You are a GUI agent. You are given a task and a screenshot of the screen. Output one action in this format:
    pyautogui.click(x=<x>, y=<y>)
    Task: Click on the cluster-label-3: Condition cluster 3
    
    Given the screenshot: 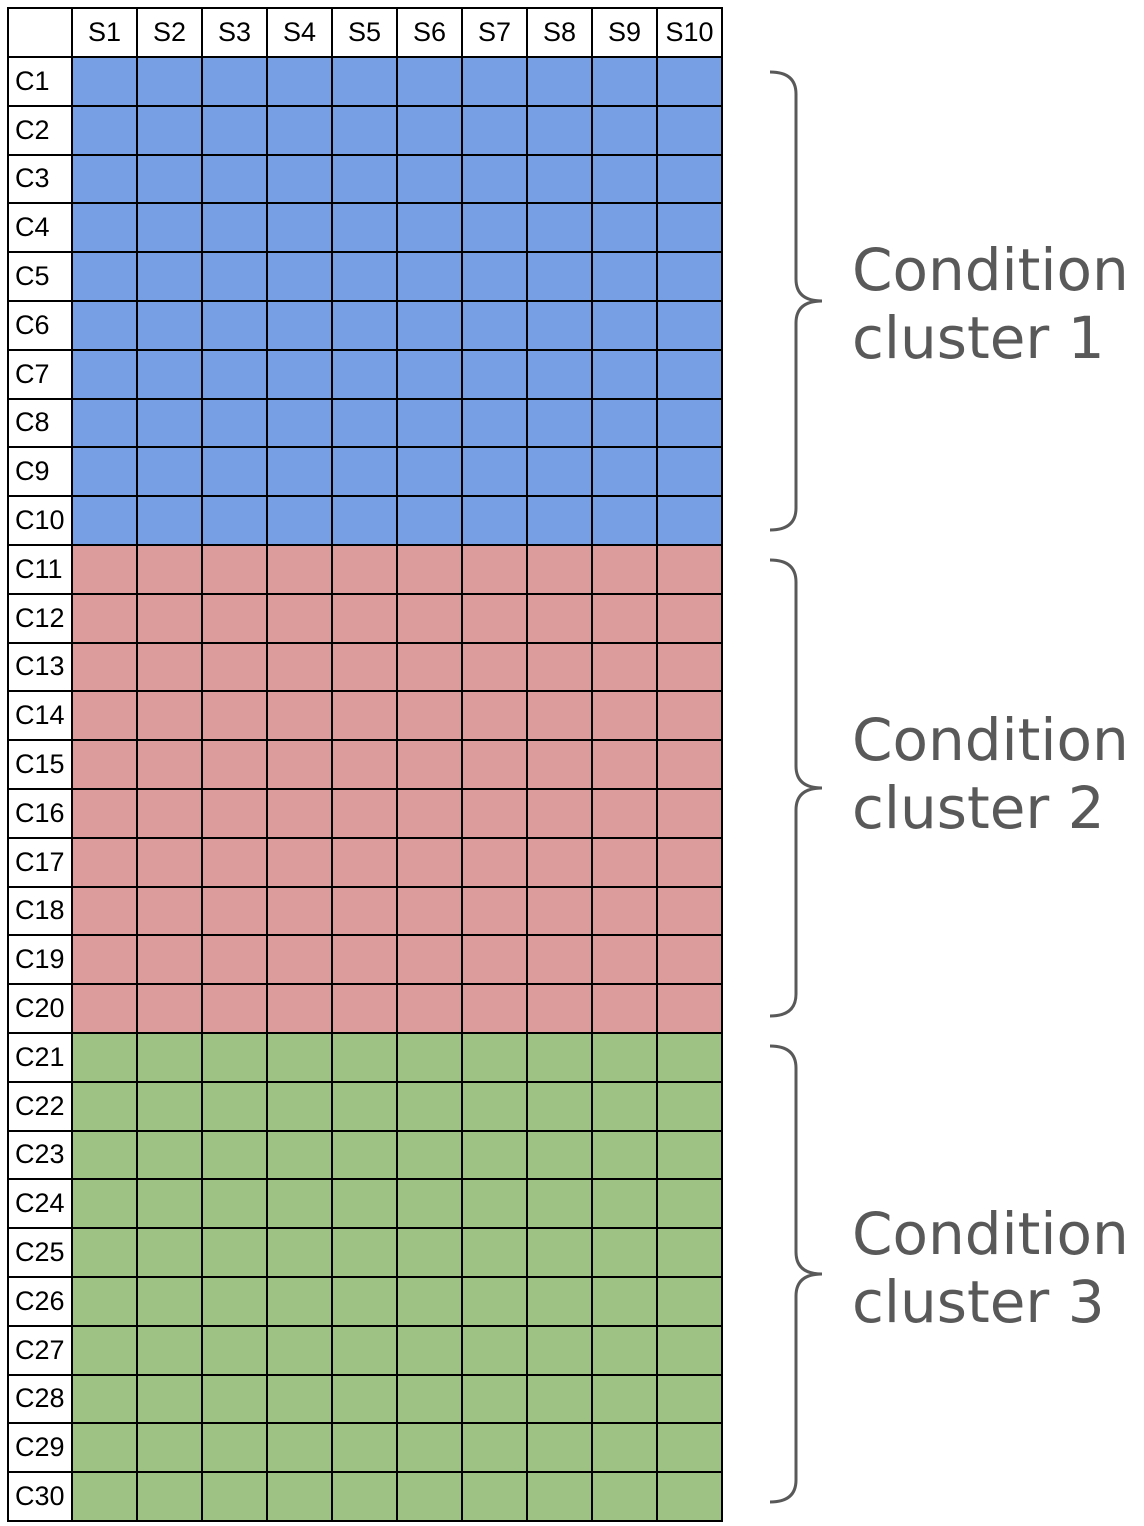 What is the action you would take?
    pyautogui.click(x=990, y=1268)
    